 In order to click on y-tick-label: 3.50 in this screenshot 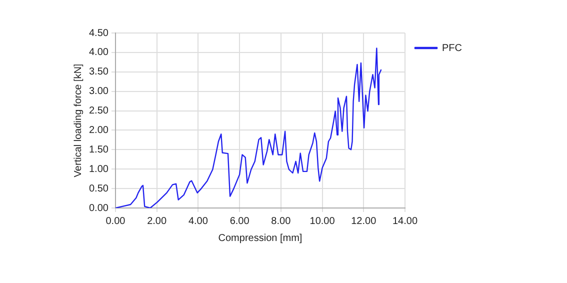, I will do `click(98, 72)`.